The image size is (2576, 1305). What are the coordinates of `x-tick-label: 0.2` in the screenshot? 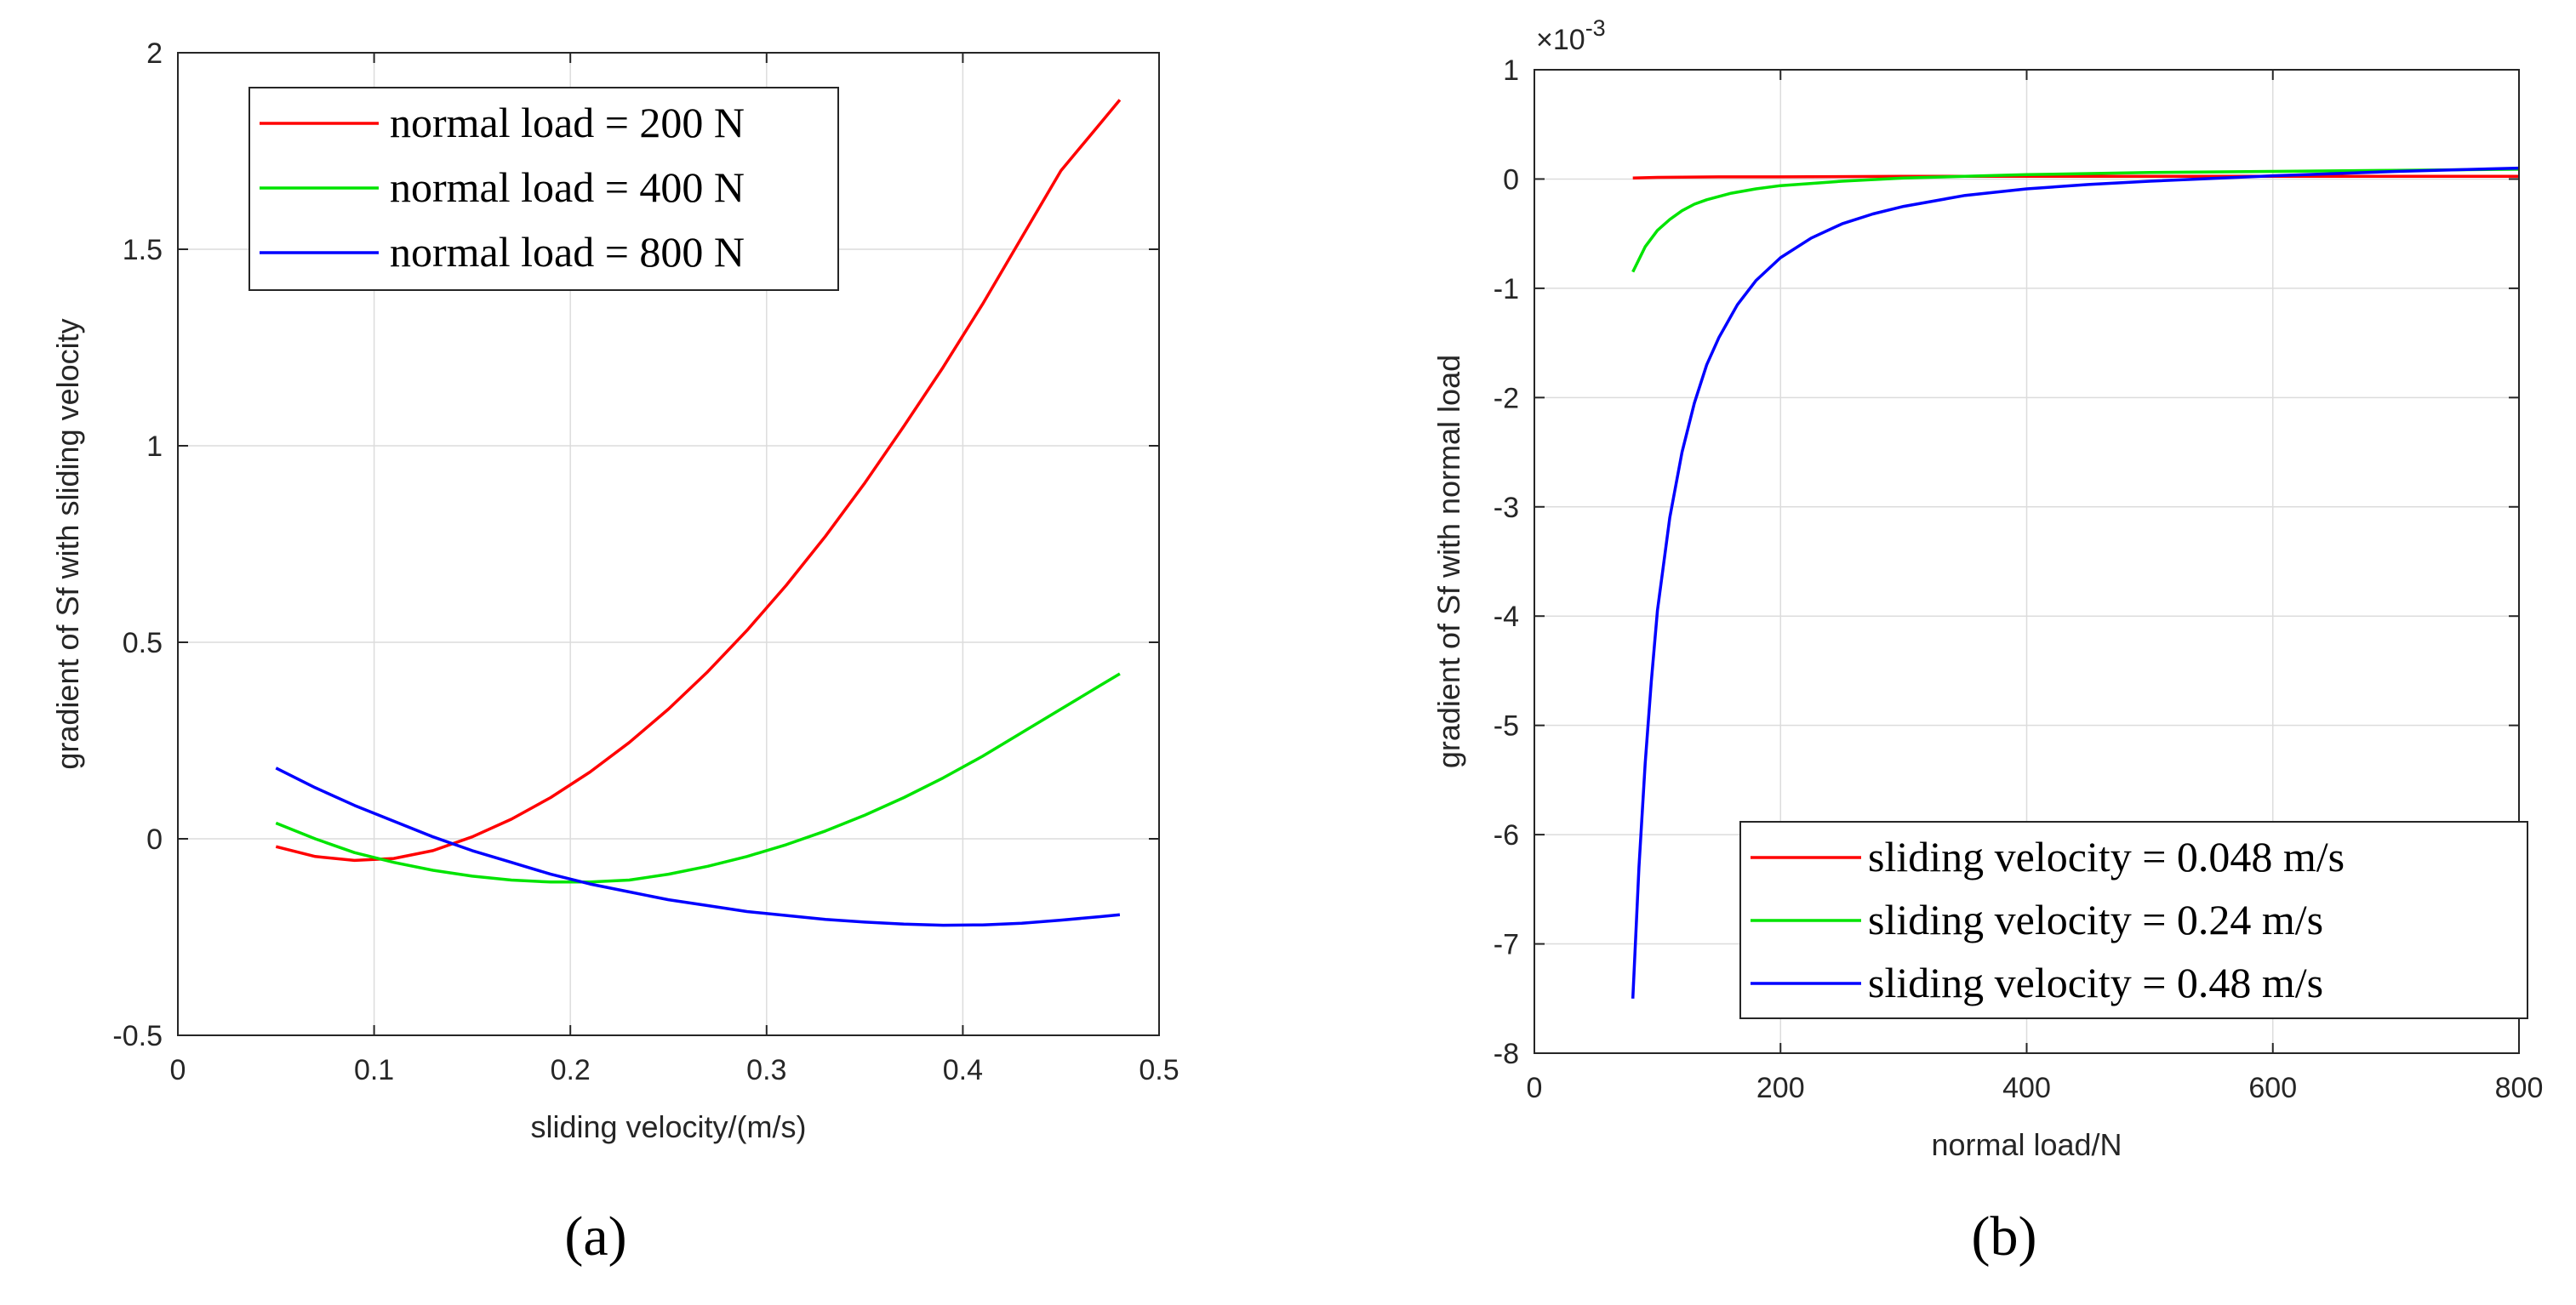 It's located at (571, 1070).